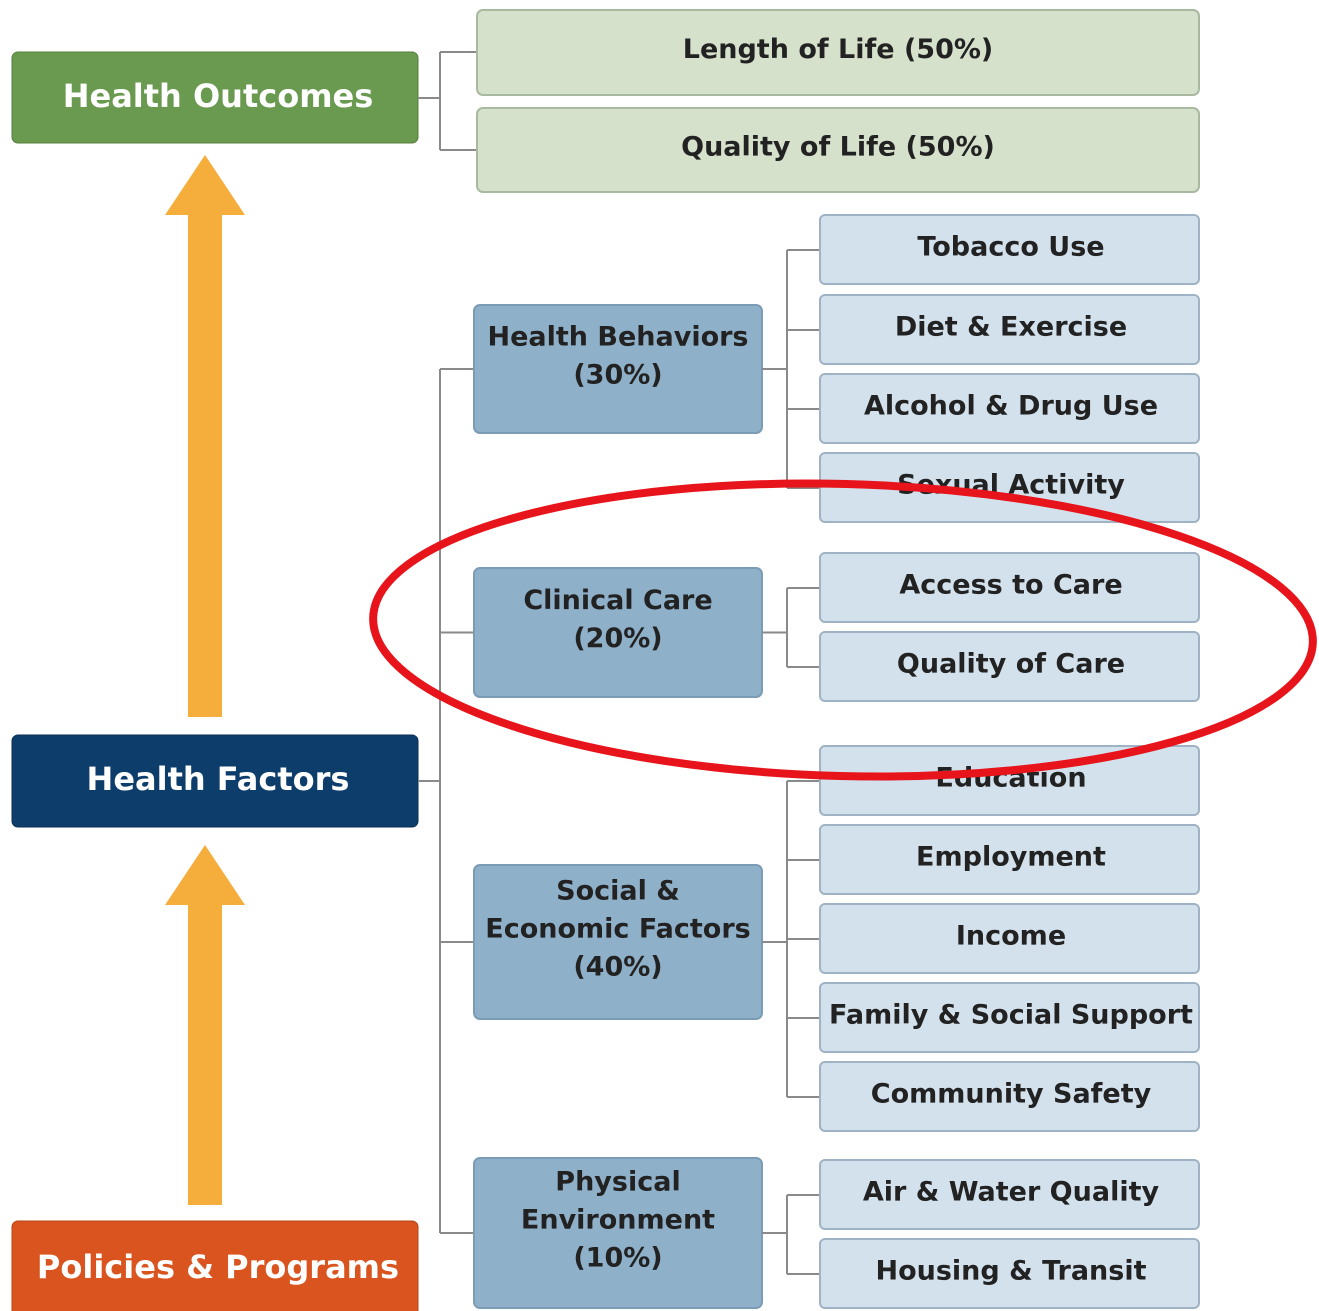 The width and height of the screenshot is (1319, 1311). I want to click on item-label: Employment, so click(1011, 857).